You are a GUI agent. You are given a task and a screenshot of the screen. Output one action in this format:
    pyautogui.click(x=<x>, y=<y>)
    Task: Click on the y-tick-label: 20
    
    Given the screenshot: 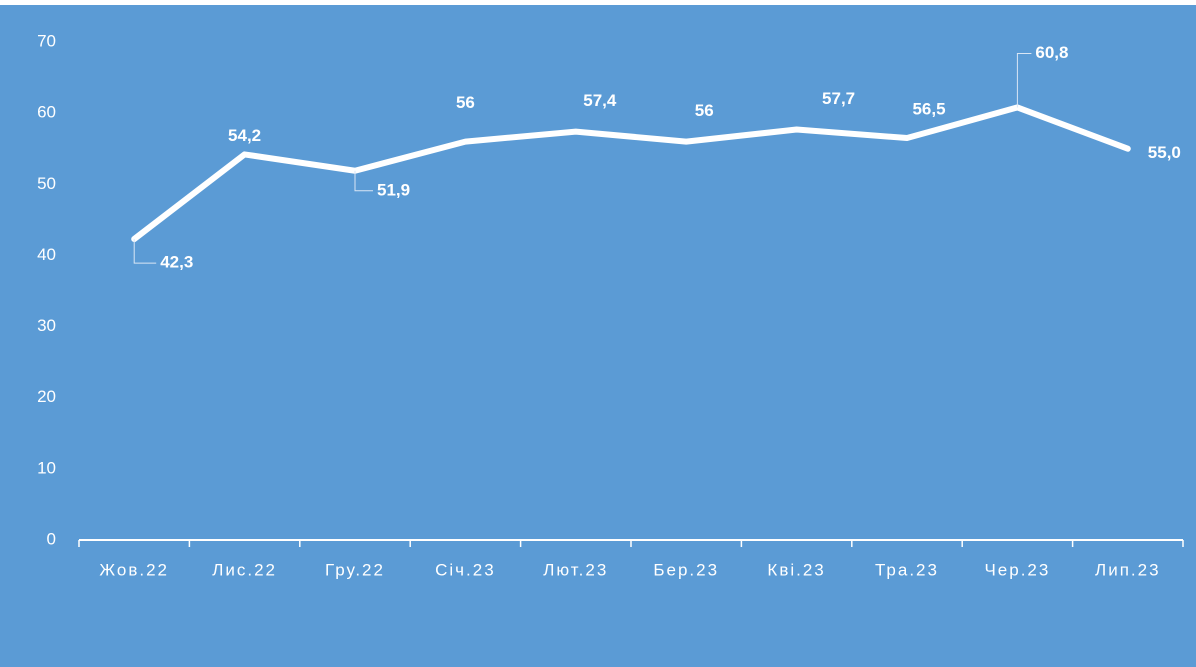 What is the action you would take?
    pyautogui.click(x=46, y=396)
    